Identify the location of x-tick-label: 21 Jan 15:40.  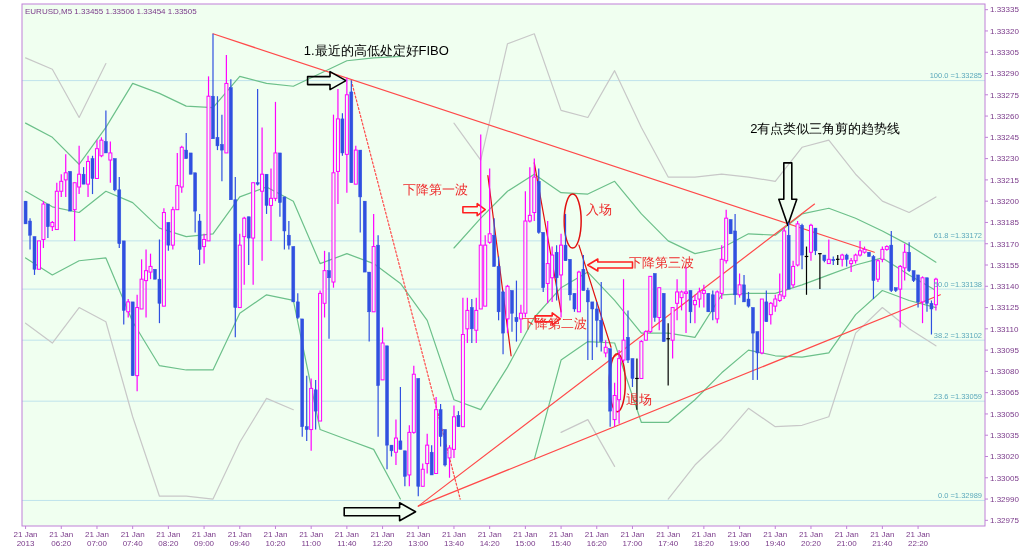
(561, 539).